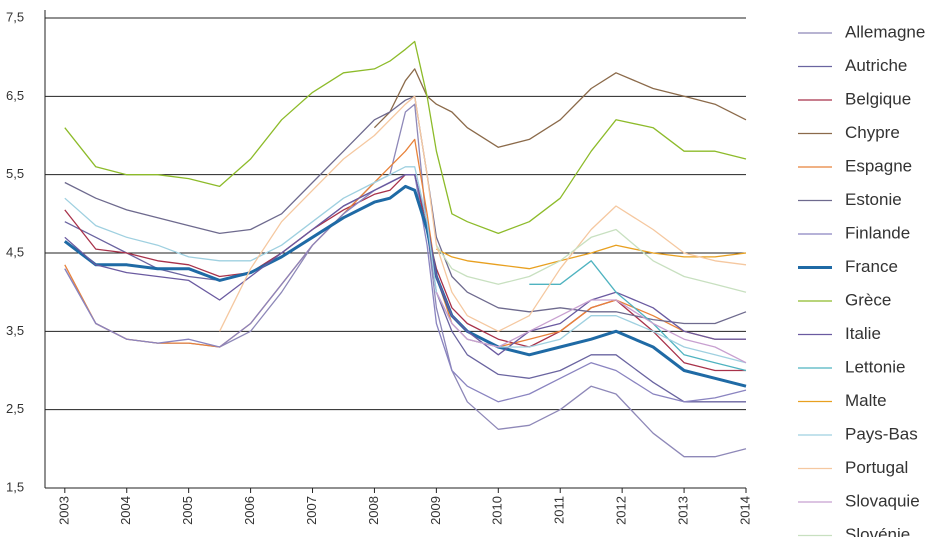  I want to click on legend-label: Pays-Bas, so click(881, 433).